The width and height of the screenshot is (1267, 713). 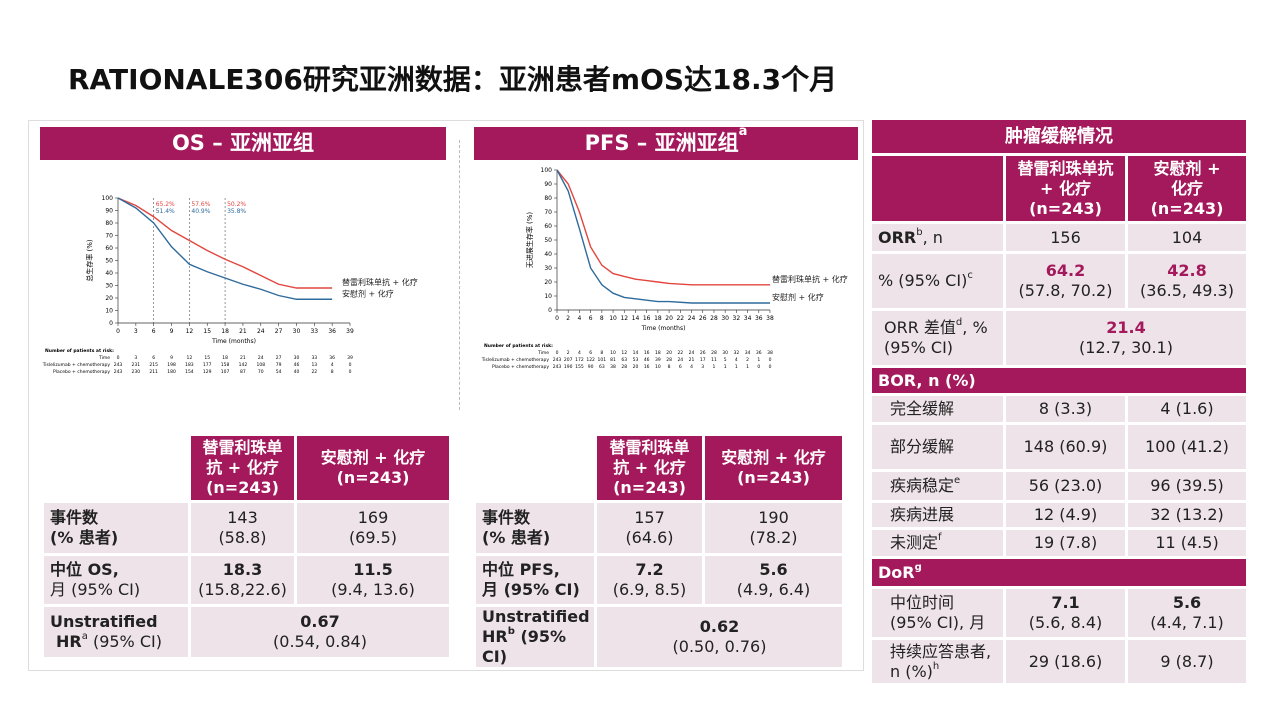 I want to click on risk-count: 231, so click(x=136, y=365).